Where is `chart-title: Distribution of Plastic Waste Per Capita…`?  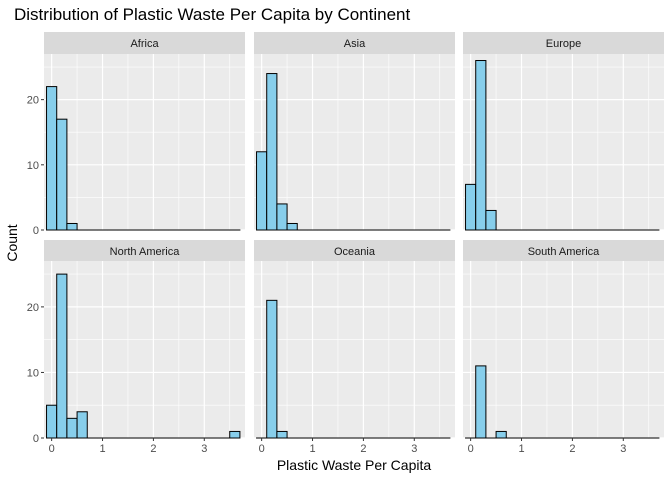 chart-title: Distribution of Plastic Waste Per Capita… is located at coordinates (212, 14).